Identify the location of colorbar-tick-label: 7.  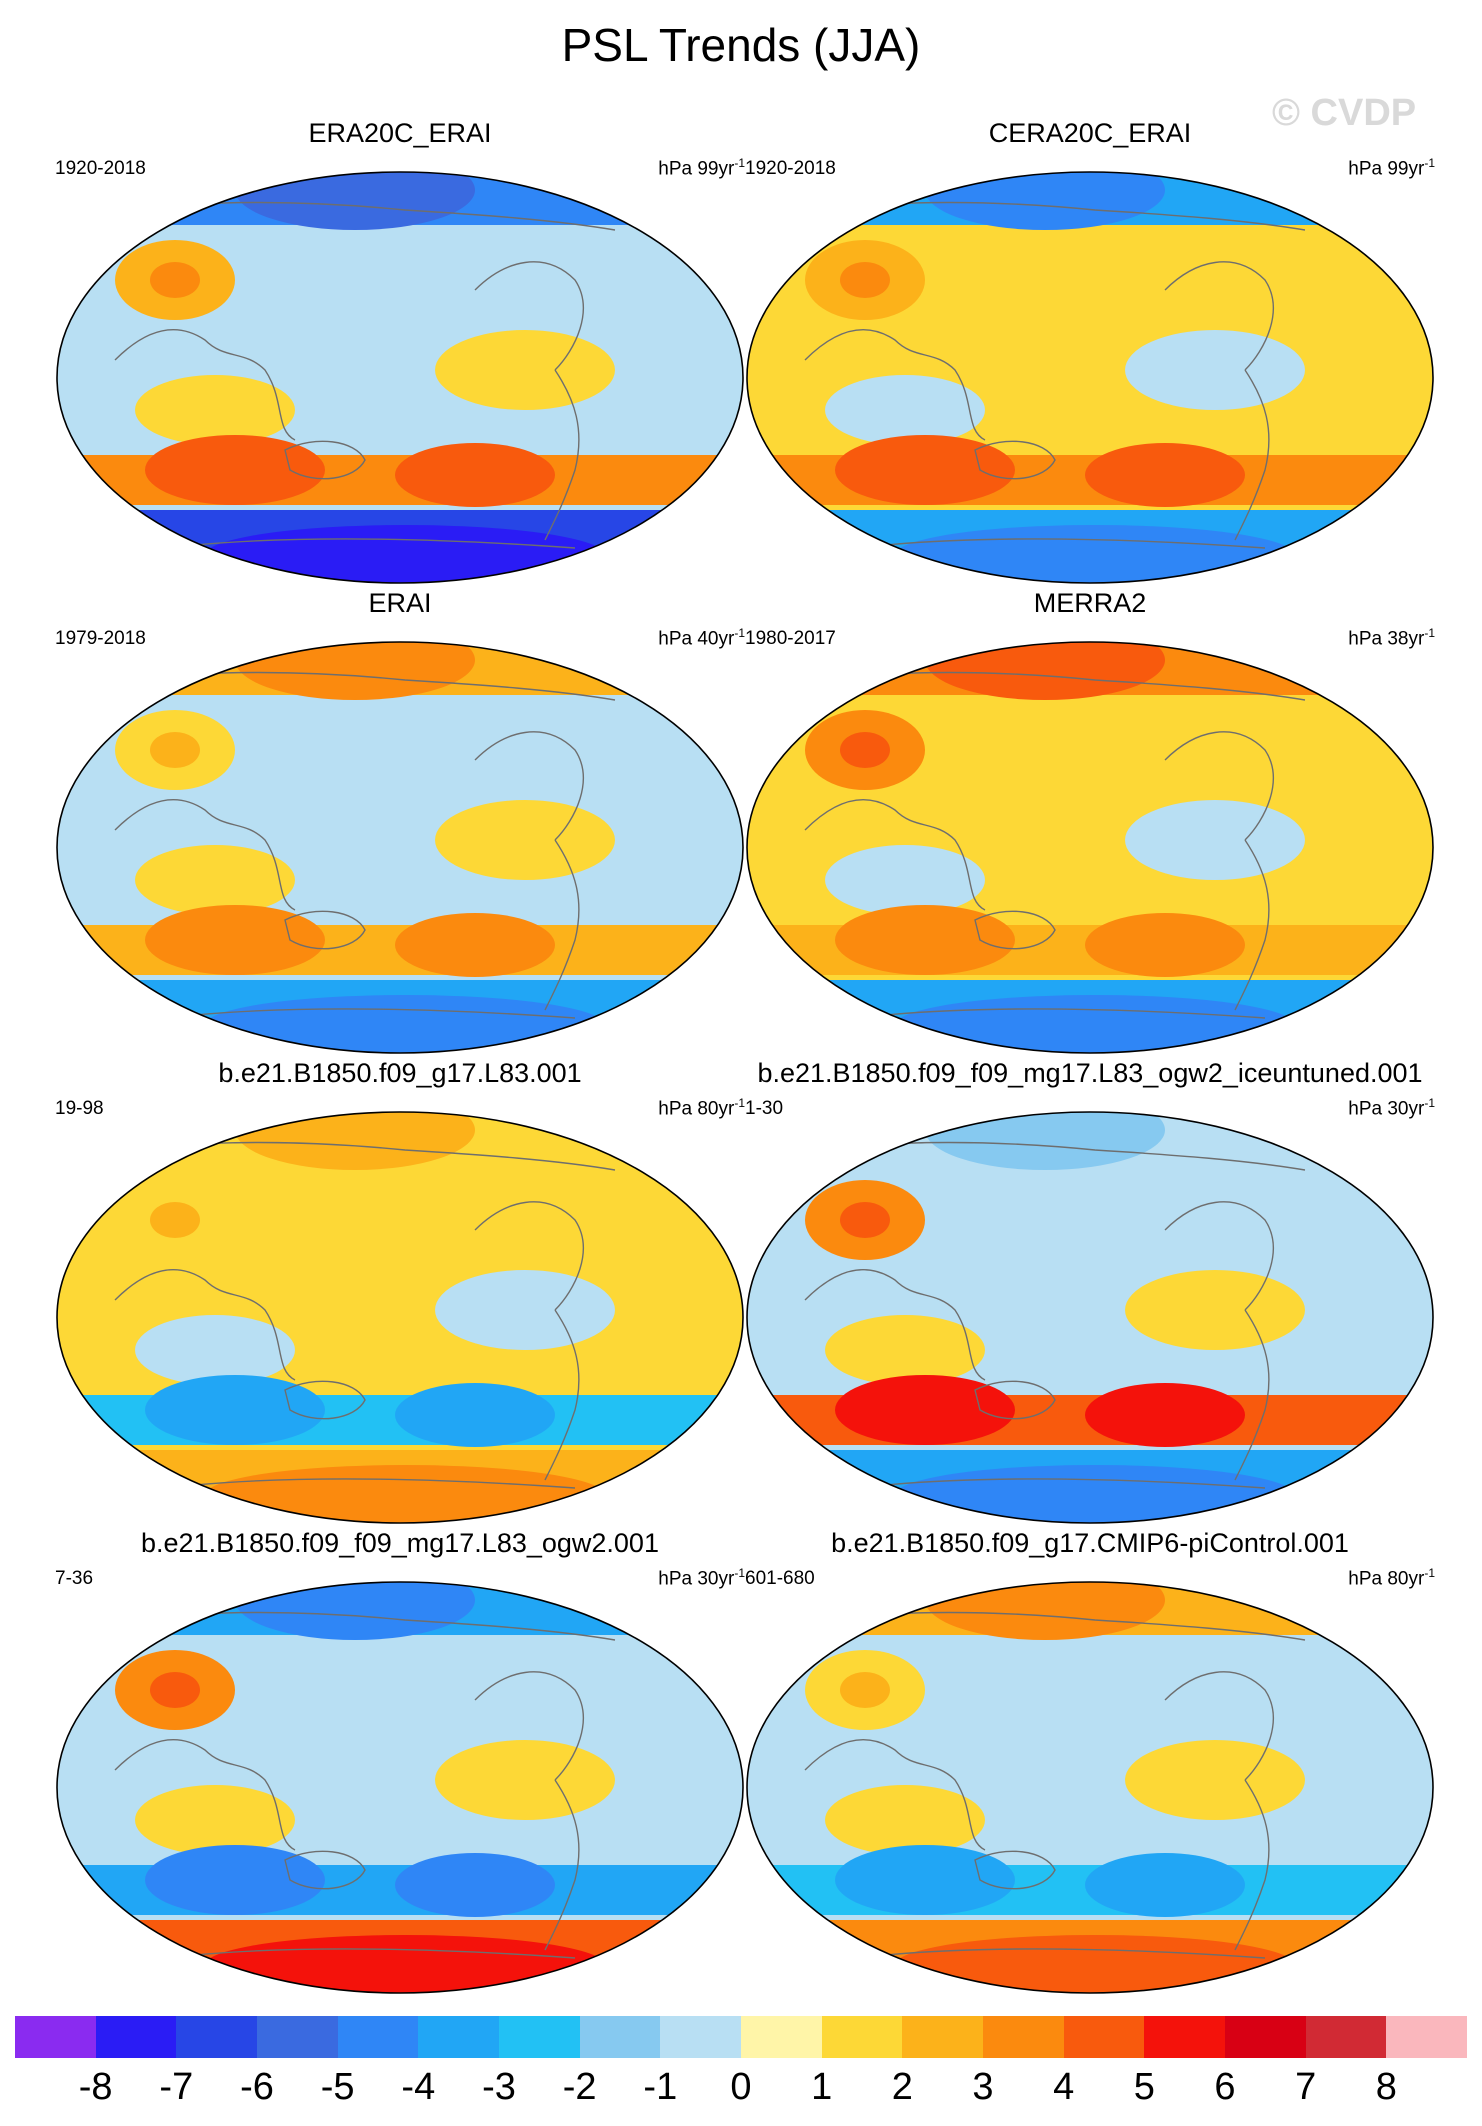
(1306, 2087).